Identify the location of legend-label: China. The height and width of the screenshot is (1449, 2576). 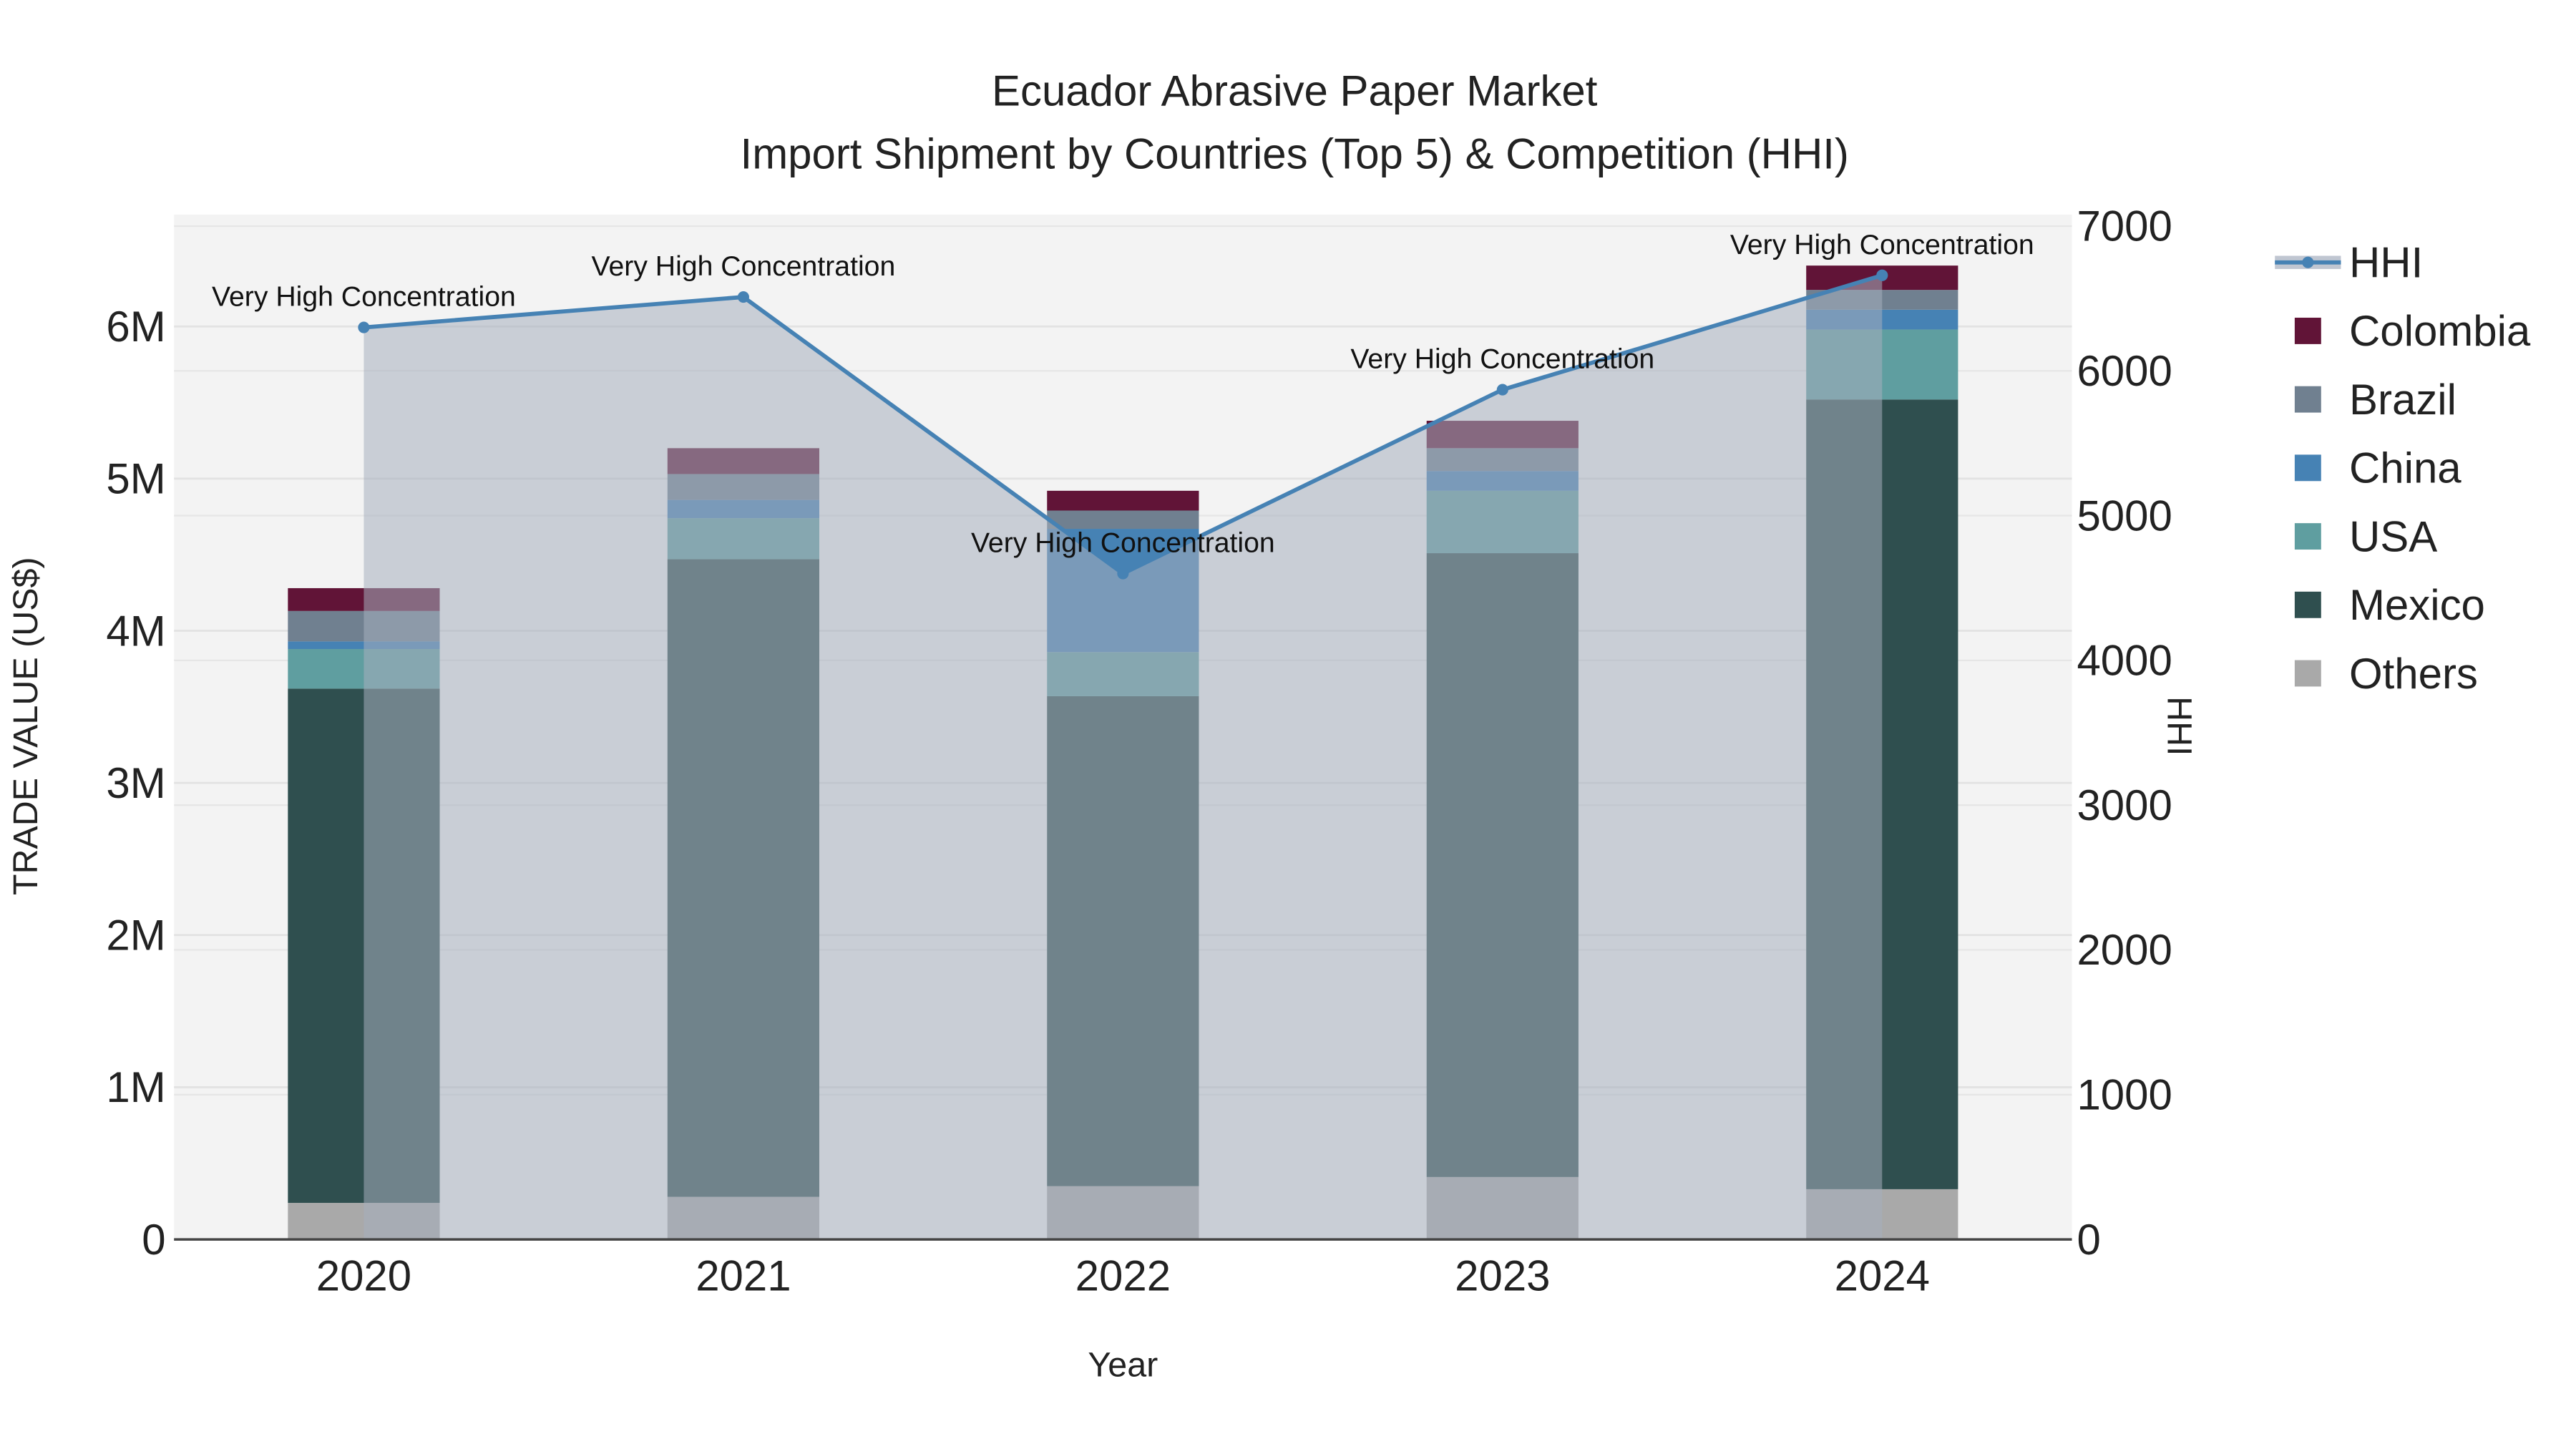
(2405, 468).